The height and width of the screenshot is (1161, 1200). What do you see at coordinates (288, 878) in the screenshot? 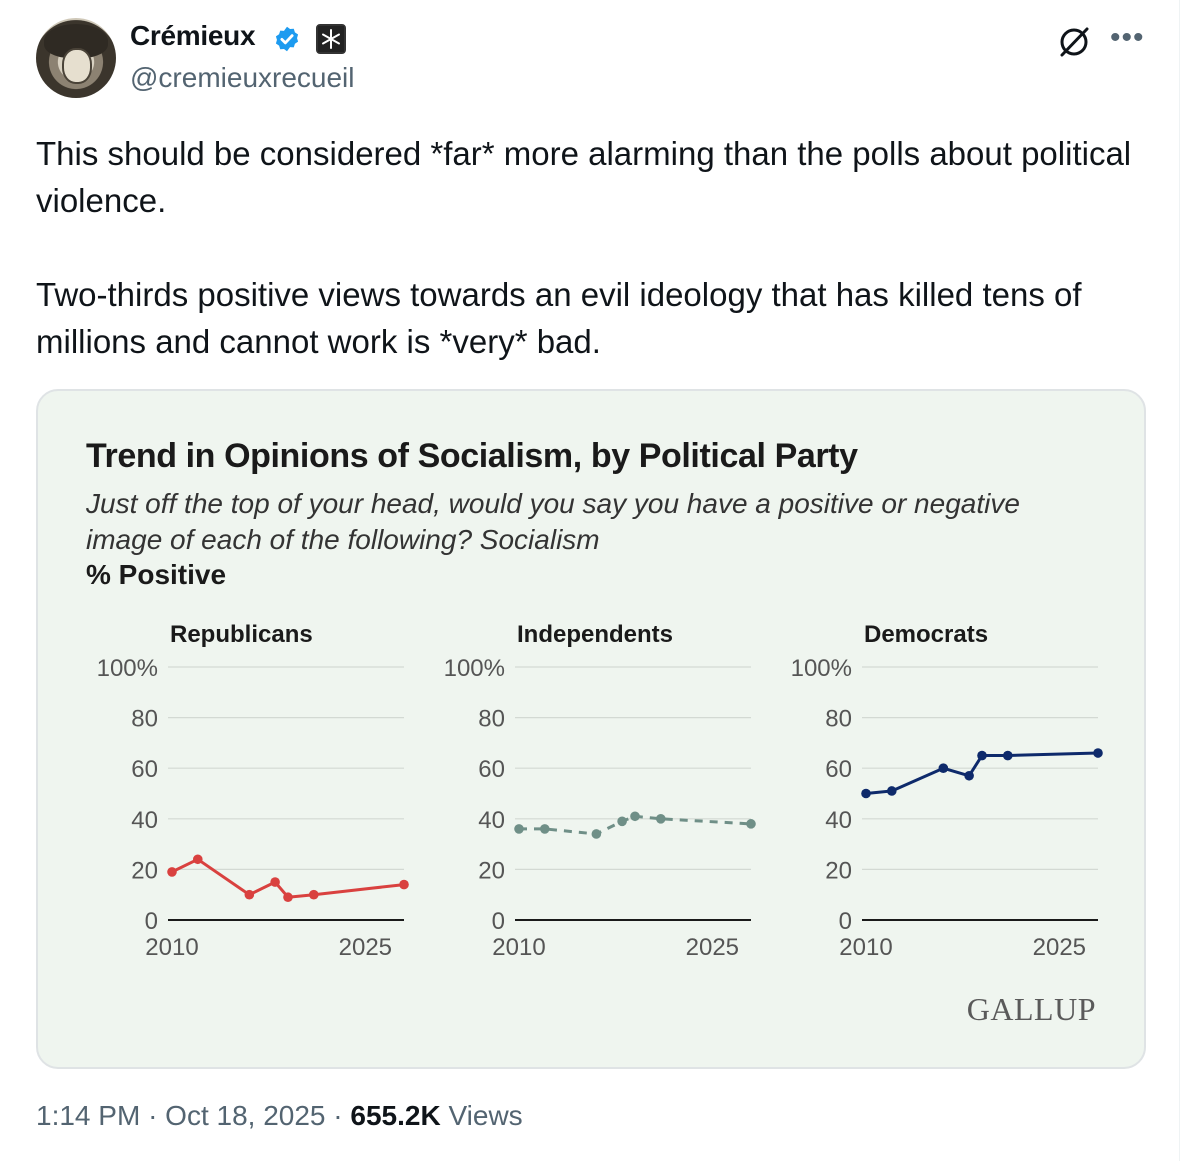
I see `series-line` at bounding box center [288, 878].